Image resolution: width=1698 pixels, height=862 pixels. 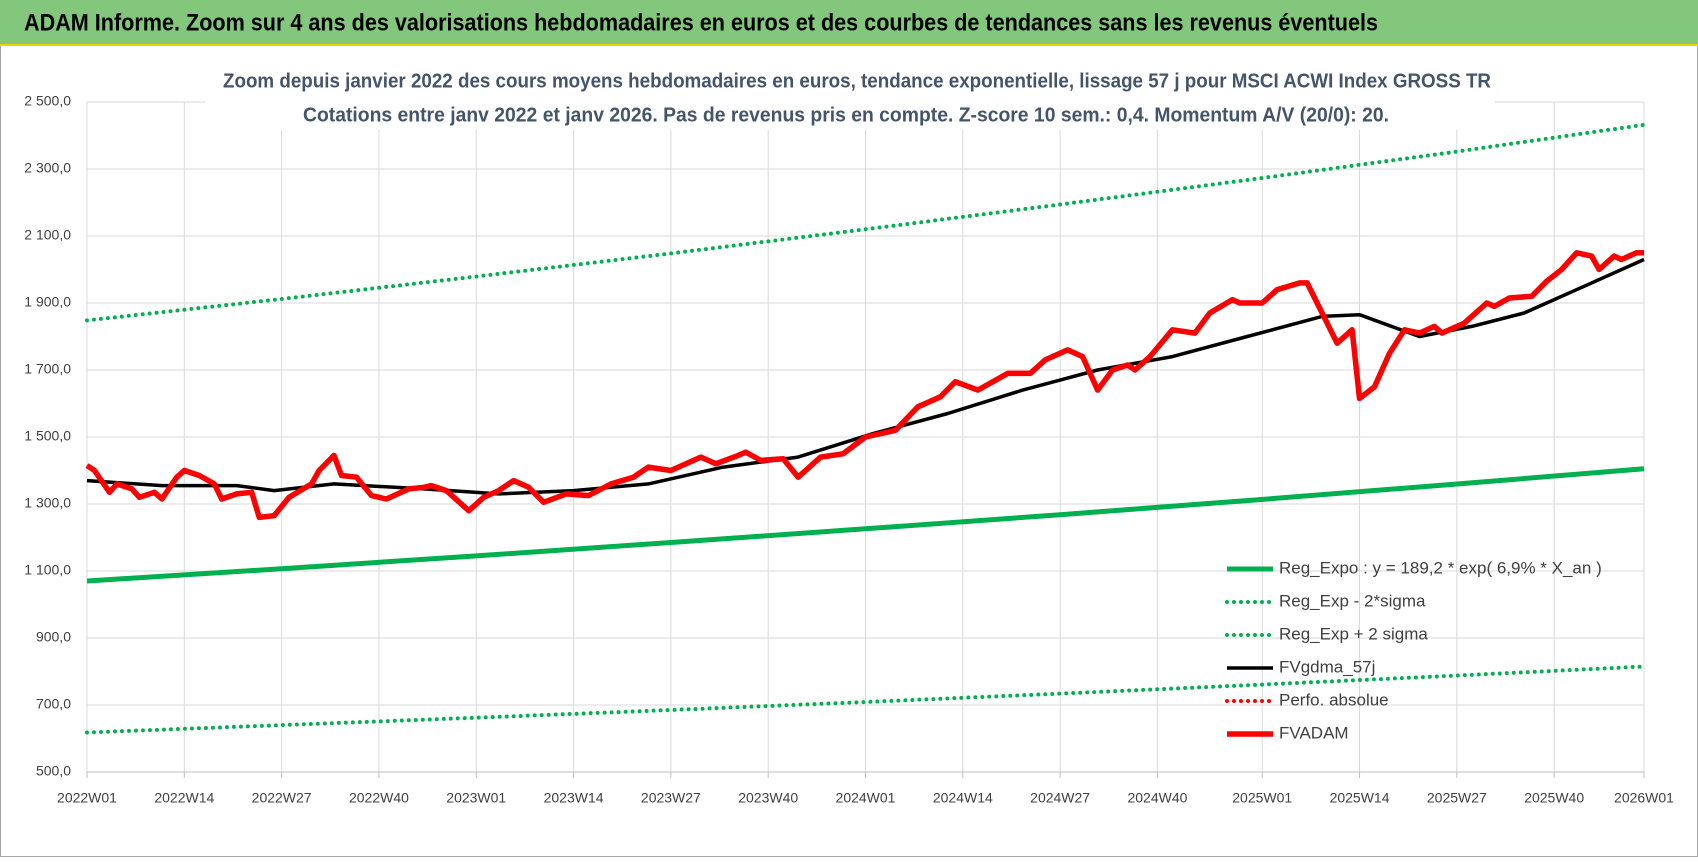 I want to click on x-tick-label: 2023W14, so click(x=574, y=798).